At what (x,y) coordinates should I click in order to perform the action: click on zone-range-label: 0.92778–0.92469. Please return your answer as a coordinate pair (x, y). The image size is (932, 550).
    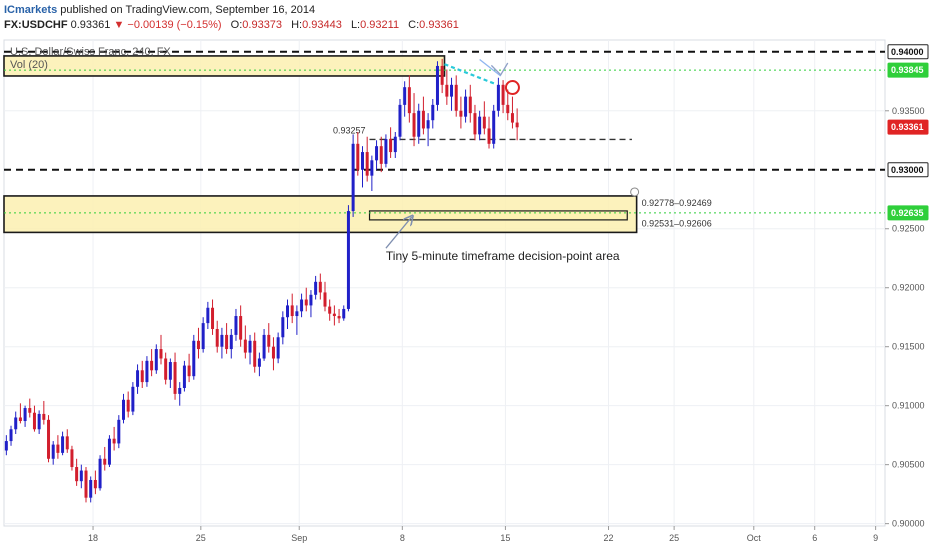
    Looking at the image, I should click on (677, 203).